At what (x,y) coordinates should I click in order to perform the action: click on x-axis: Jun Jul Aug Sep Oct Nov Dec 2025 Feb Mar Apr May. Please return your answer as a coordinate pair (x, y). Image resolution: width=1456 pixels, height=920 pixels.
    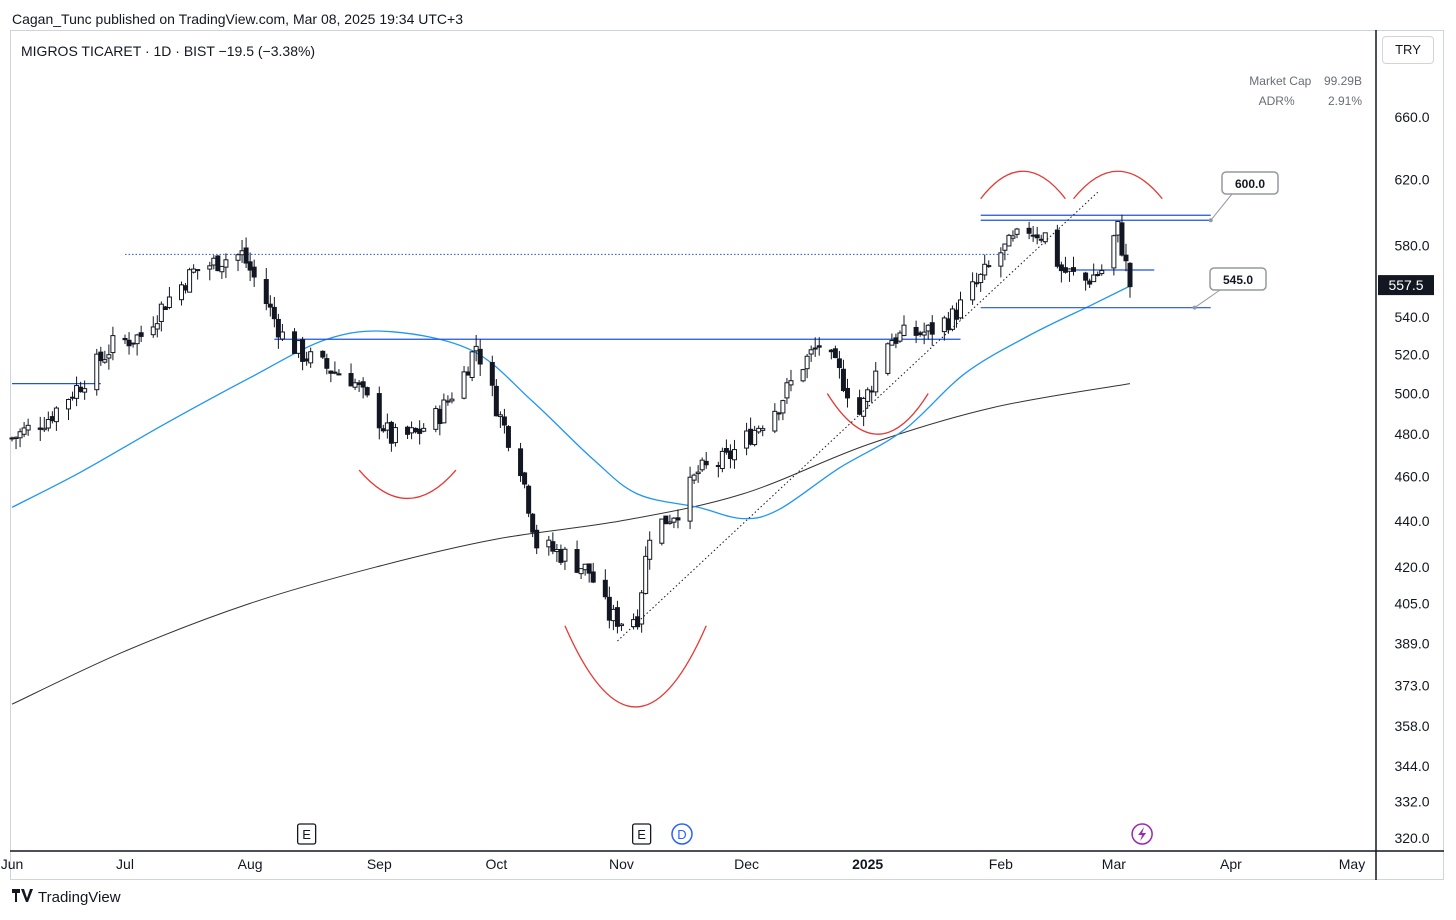
    Looking at the image, I should click on (683, 864).